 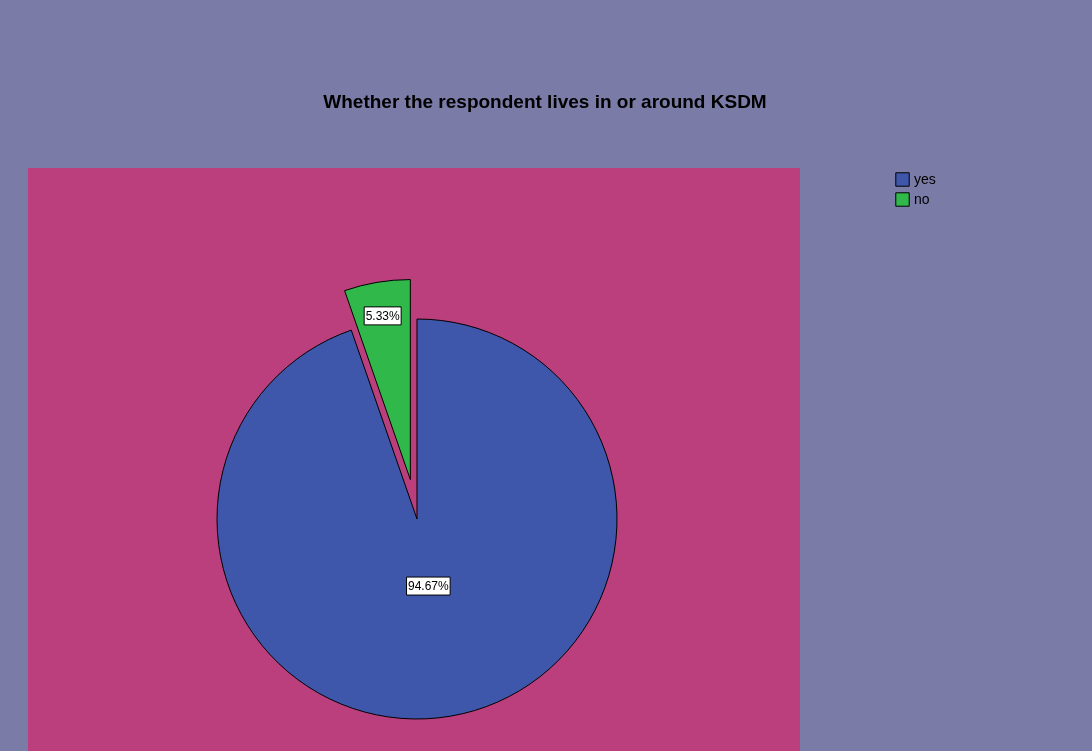 I want to click on data-label: 5.33%, so click(x=383, y=315).